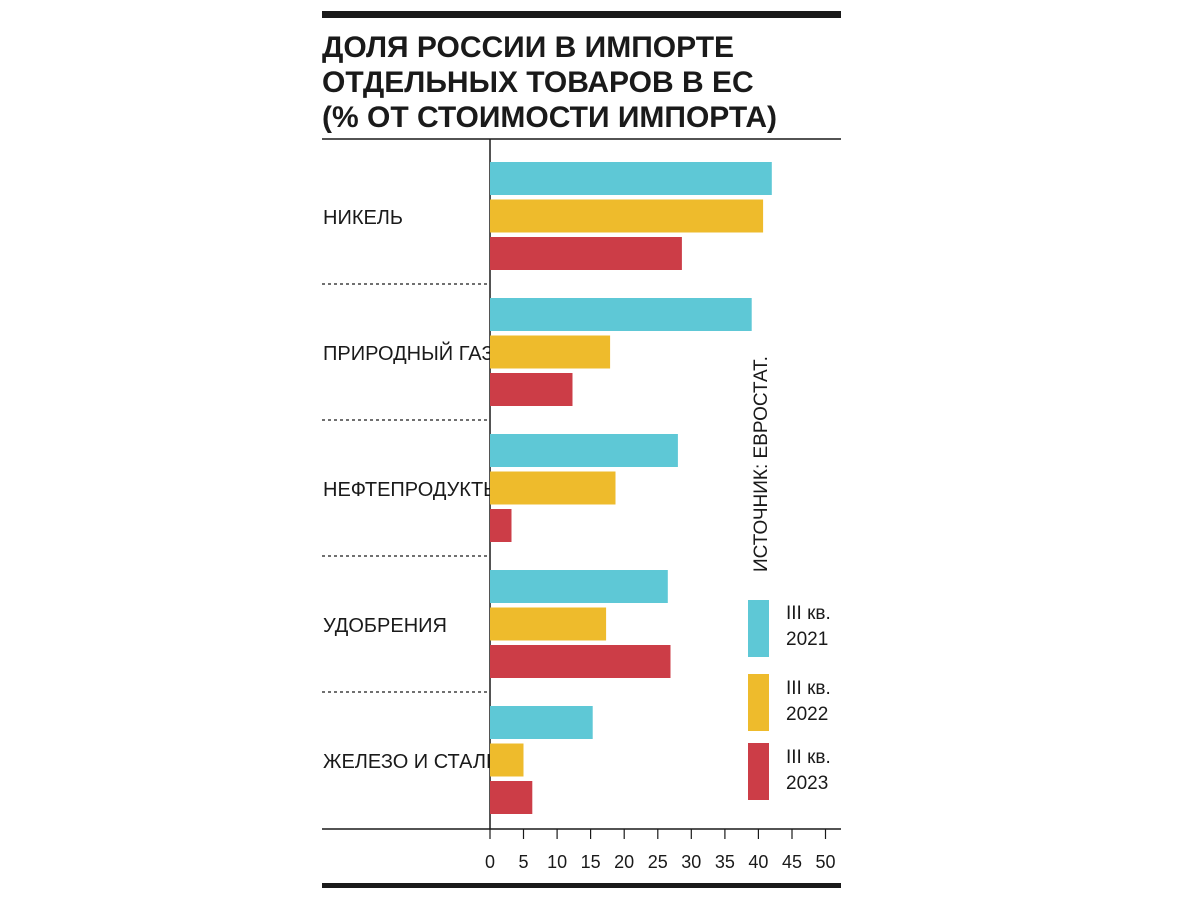  Describe the element at coordinates (691, 862) in the screenshot. I see `x-tick-label: 30` at that location.